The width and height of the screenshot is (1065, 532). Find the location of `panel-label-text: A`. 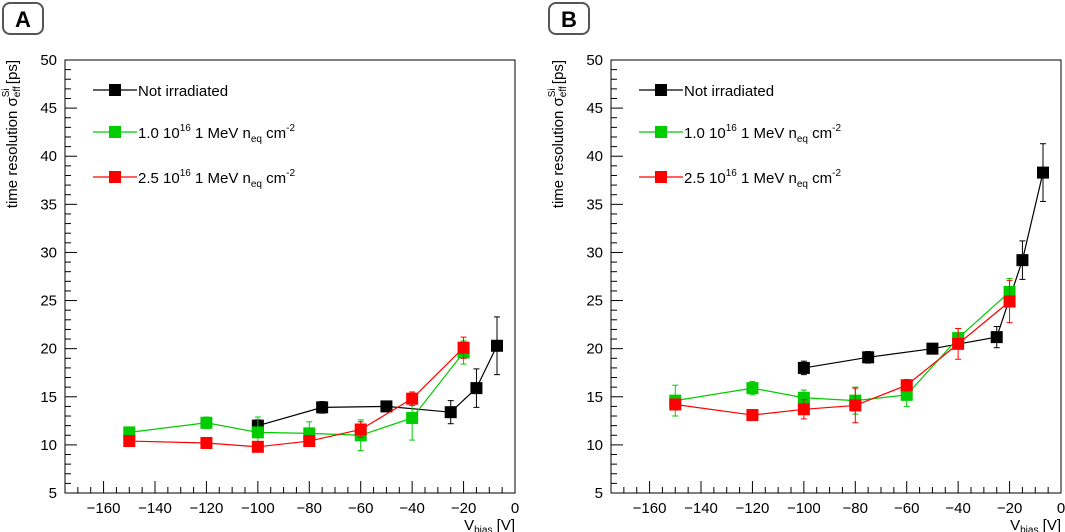

panel-label-text: A is located at coordinates (23, 19).